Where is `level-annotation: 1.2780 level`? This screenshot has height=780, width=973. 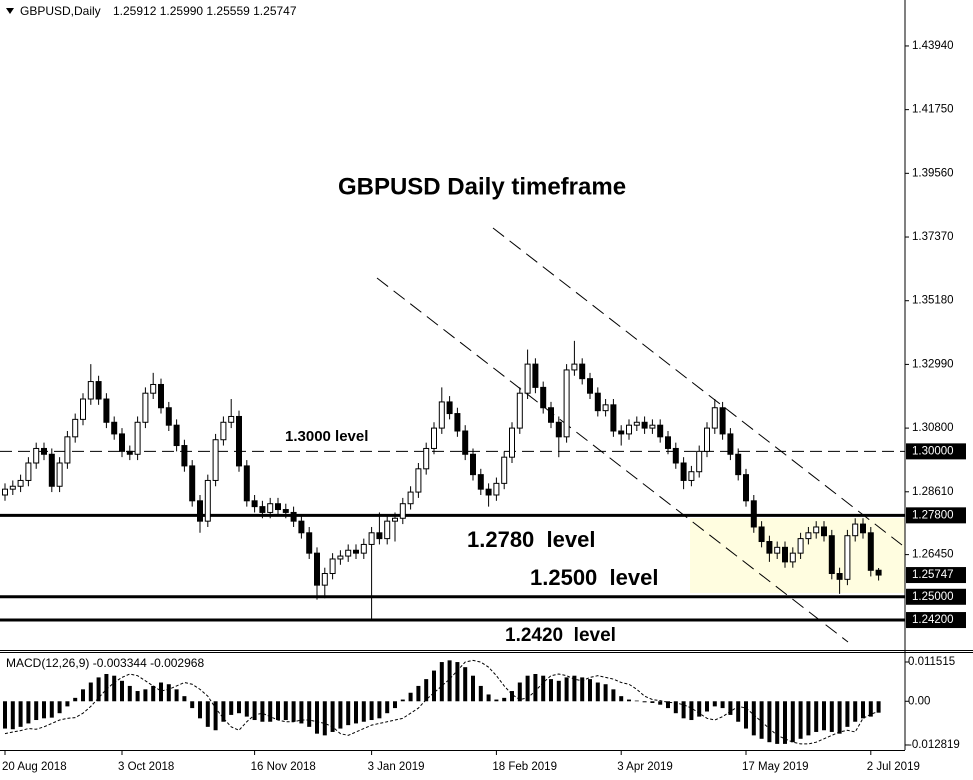
level-annotation: 1.2780 level is located at coordinates (531, 539).